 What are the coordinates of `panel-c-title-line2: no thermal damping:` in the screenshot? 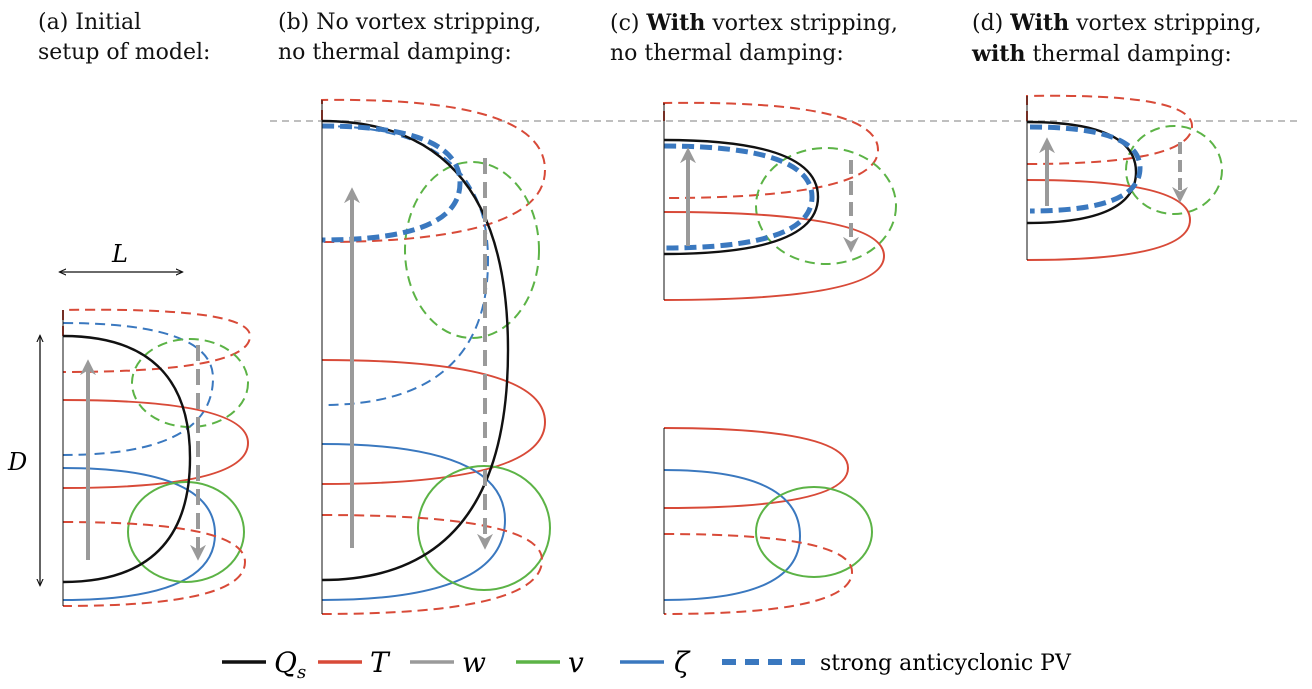 It's located at (727, 53).